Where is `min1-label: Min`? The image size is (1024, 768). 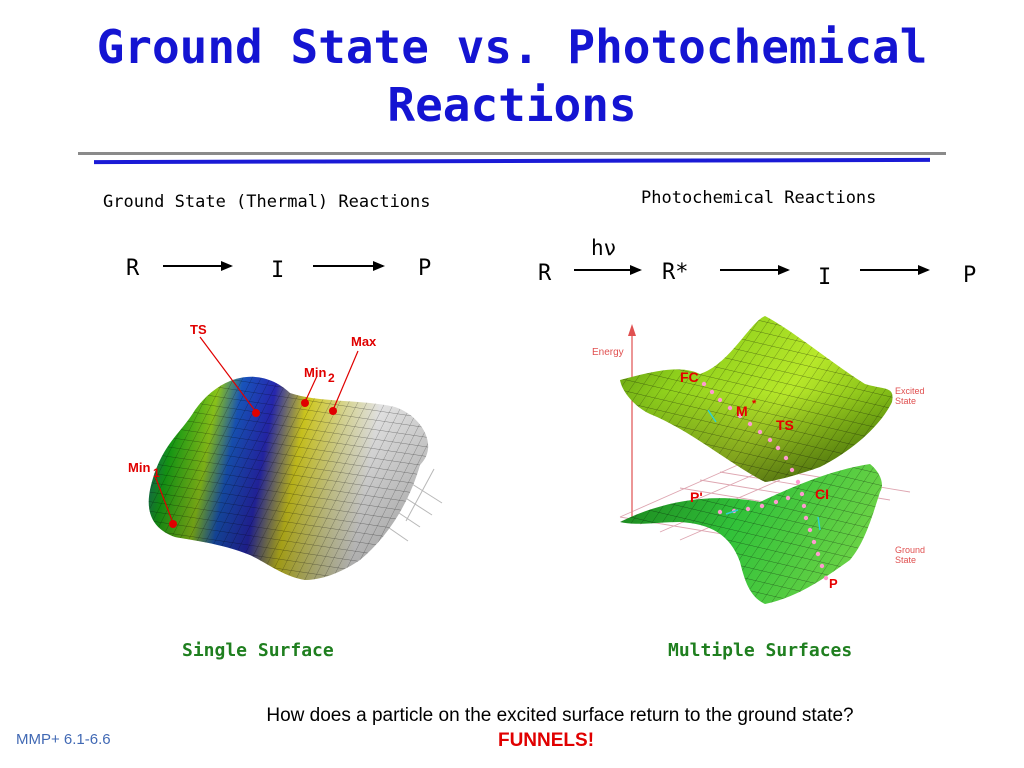
min1-label: Min is located at coordinates (139, 467).